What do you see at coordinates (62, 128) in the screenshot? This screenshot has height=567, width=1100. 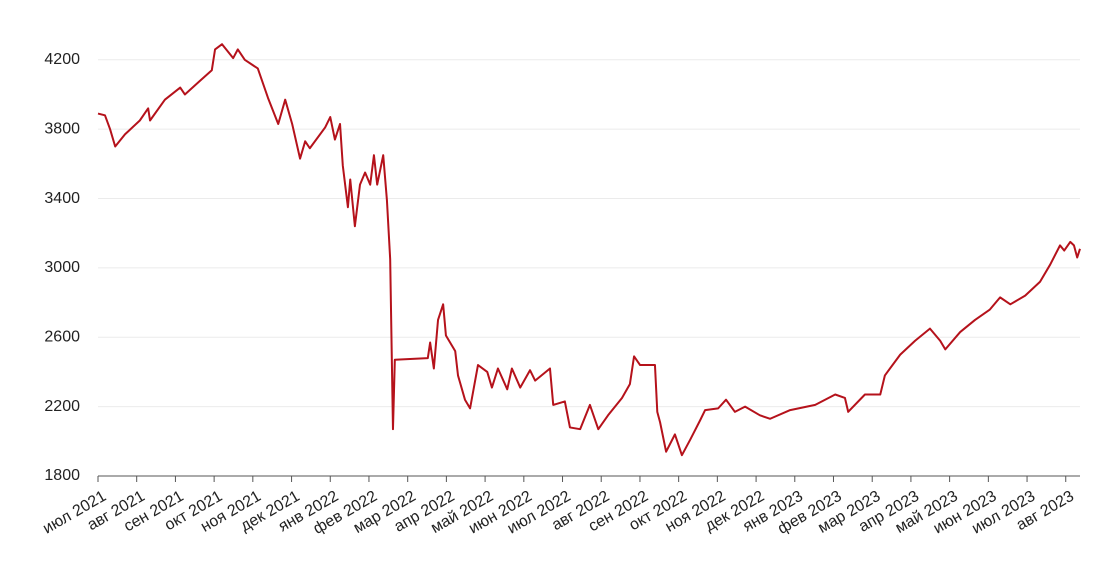 I see `y-tick-label: 3800` at bounding box center [62, 128].